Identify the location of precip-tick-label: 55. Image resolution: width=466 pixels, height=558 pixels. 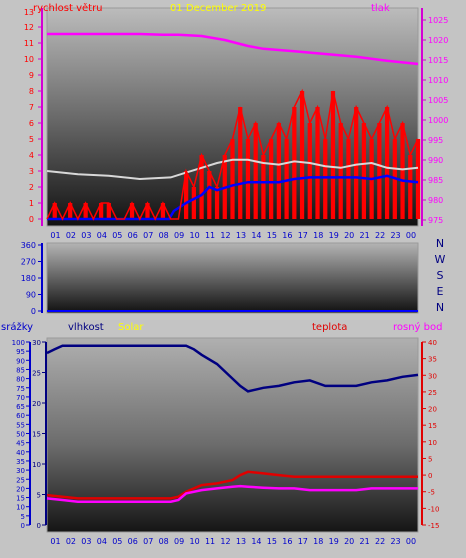
(20, 425).